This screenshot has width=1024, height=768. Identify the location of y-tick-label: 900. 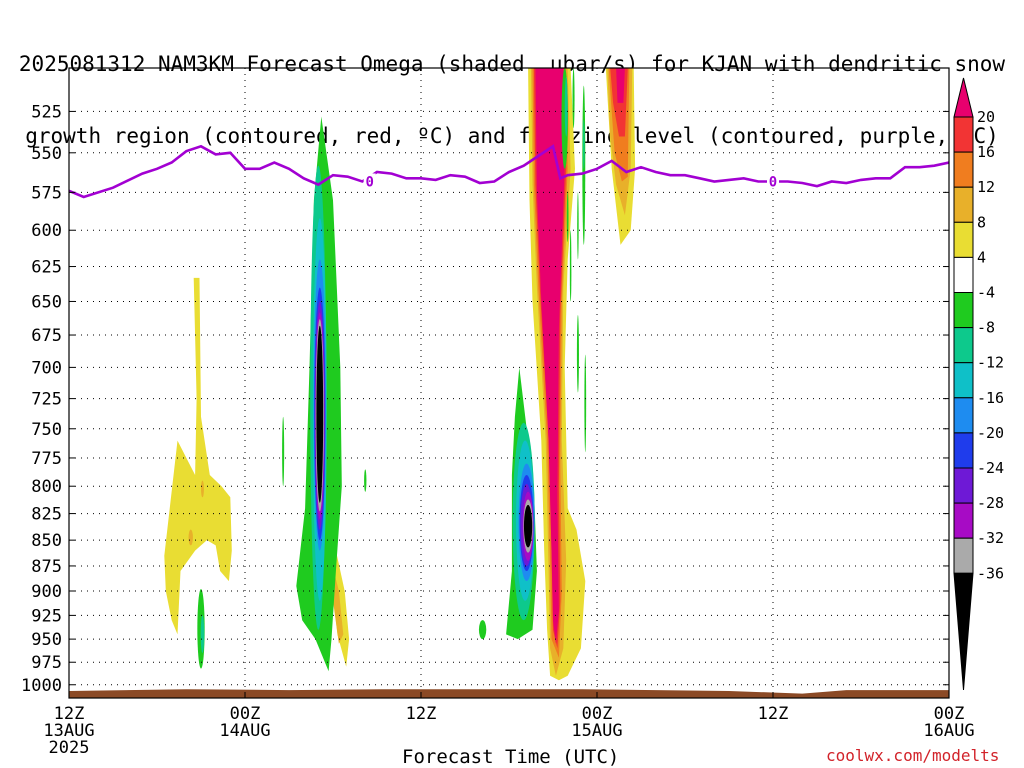
(46, 592).